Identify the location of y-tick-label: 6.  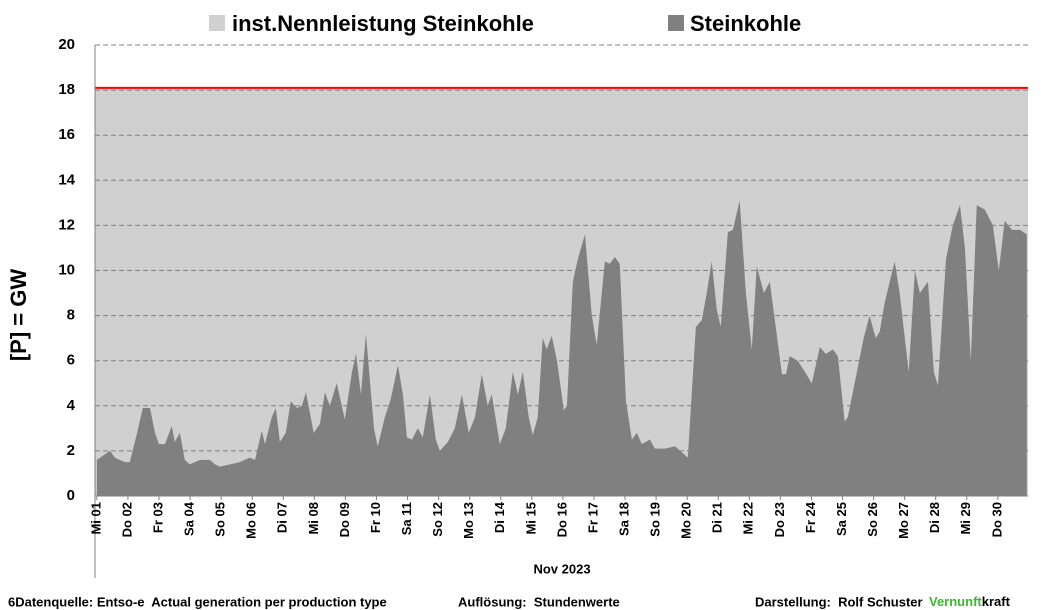
(71, 360).